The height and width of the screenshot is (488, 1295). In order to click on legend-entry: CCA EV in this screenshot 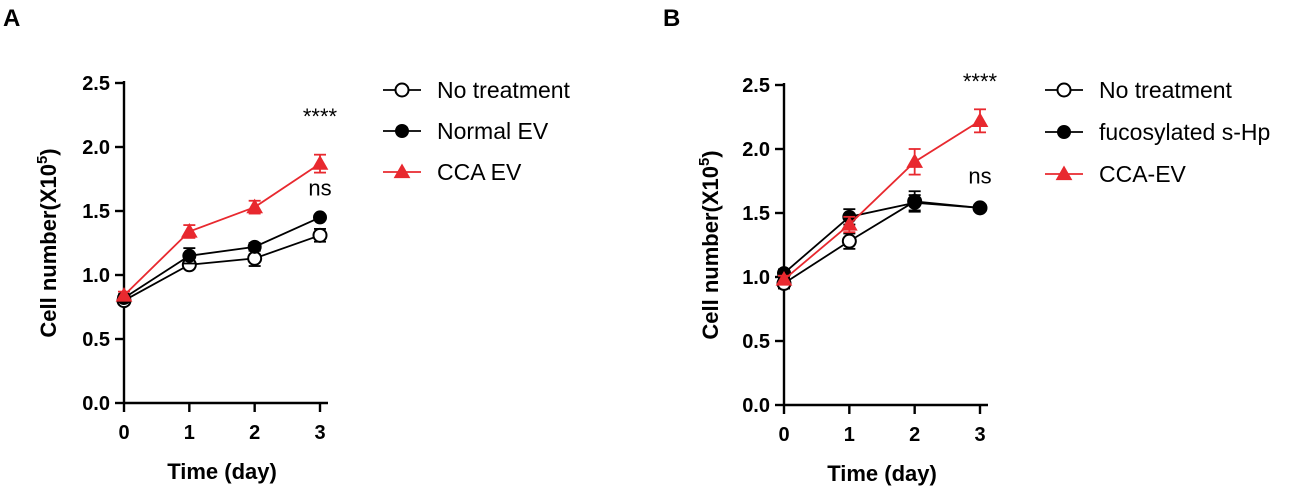, I will do `click(452, 172)`.